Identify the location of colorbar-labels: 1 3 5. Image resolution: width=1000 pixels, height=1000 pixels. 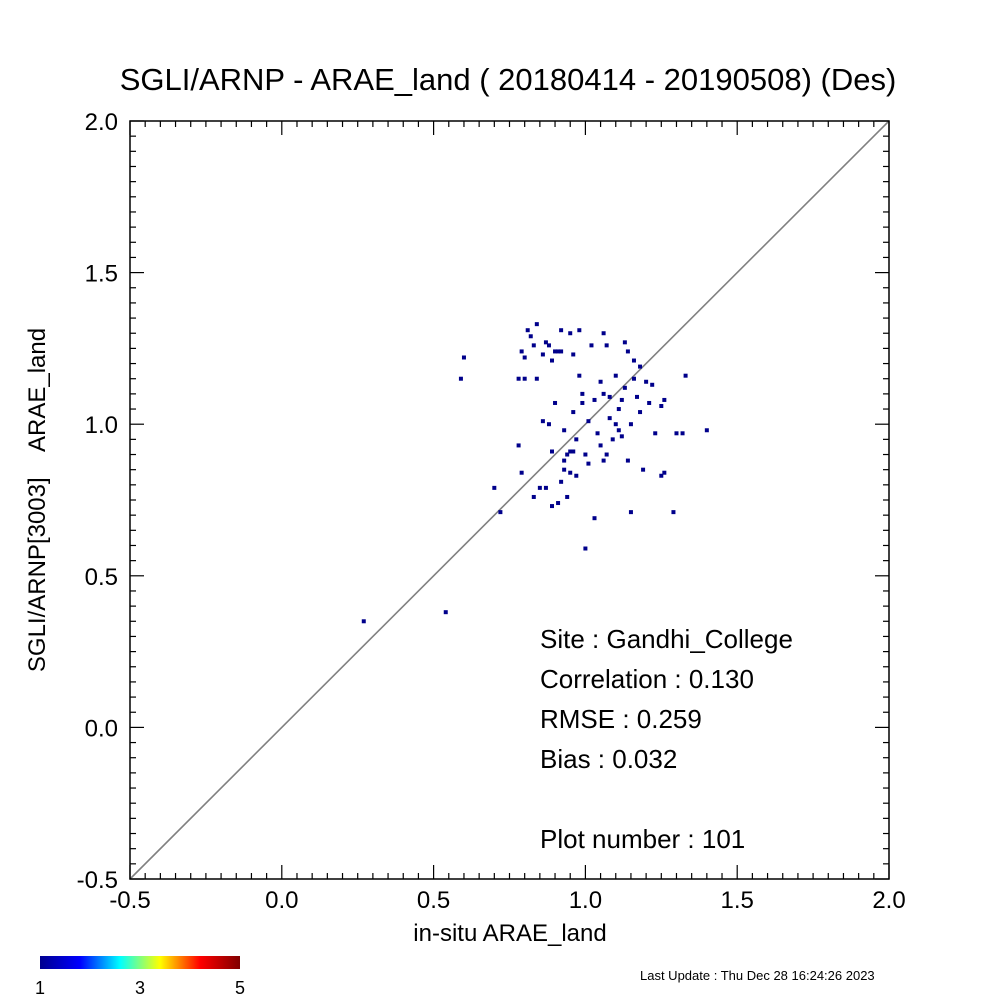
(140, 988).